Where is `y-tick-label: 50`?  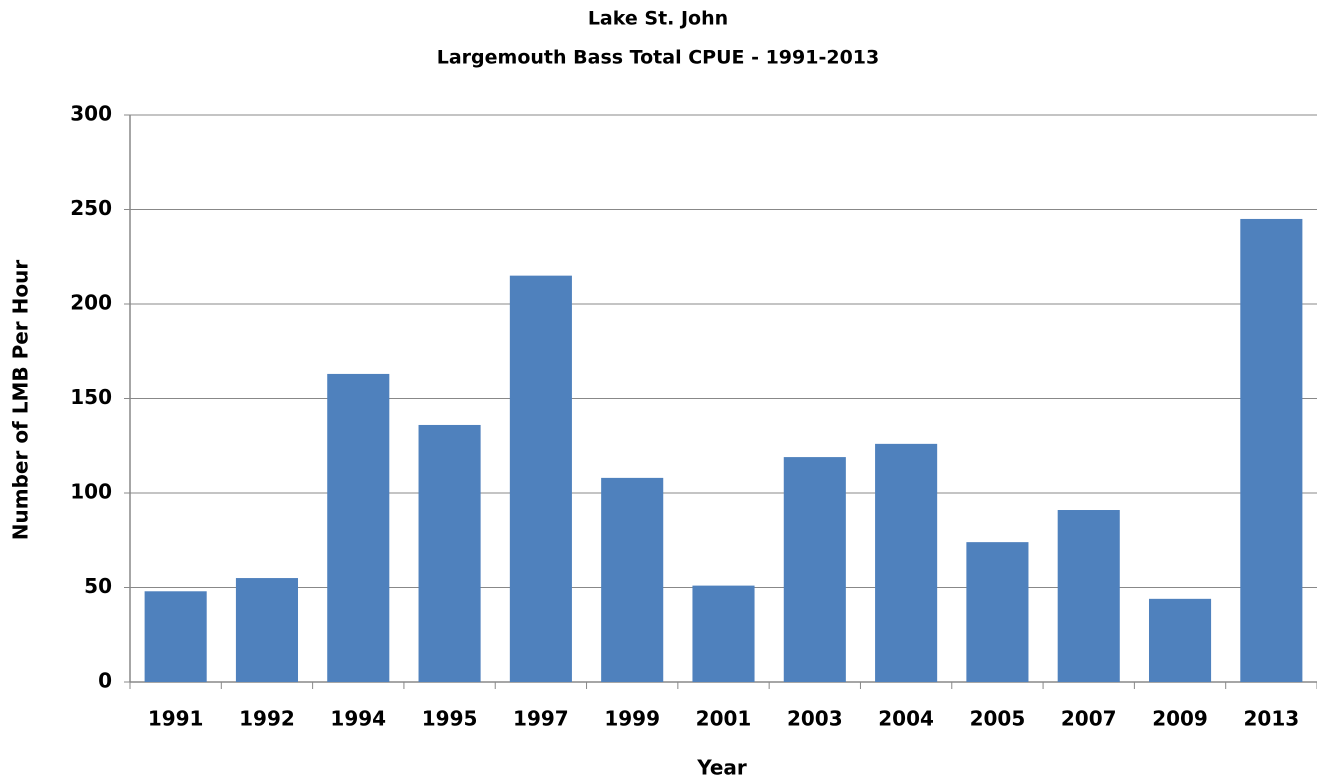 y-tick-label: 50 is located at coordinates (98, 586).